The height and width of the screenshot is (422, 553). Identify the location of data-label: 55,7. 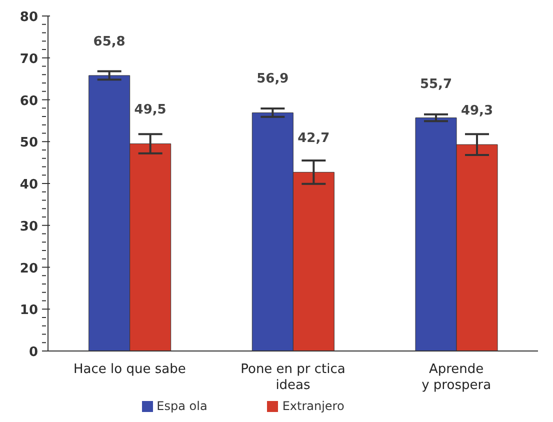
(436, 84).